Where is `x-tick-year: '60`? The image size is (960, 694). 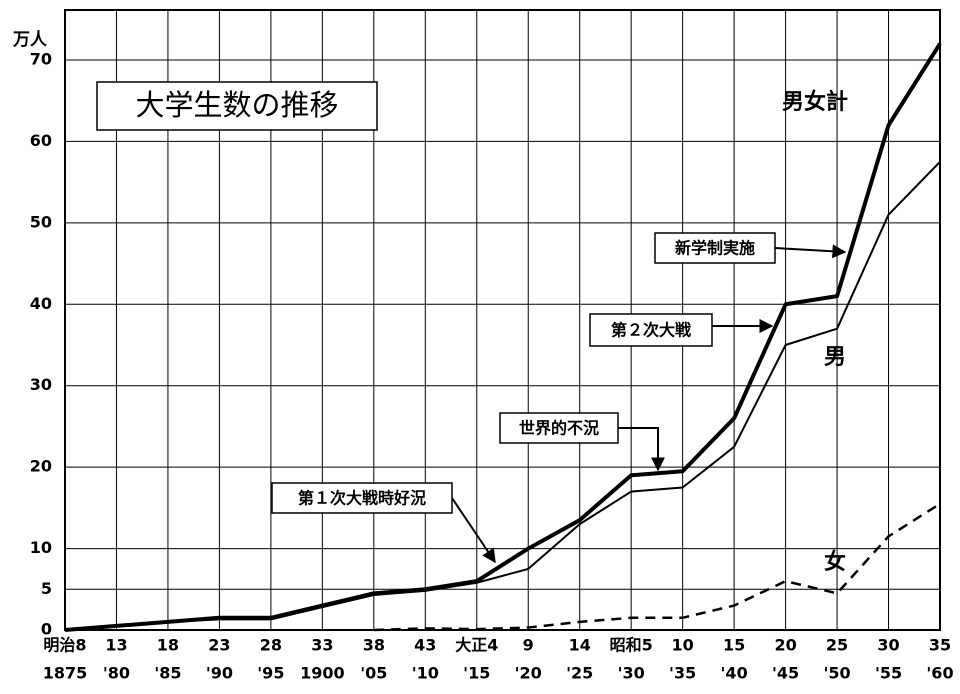 x-tick-year: '60 is located at coordinates (939, 673).